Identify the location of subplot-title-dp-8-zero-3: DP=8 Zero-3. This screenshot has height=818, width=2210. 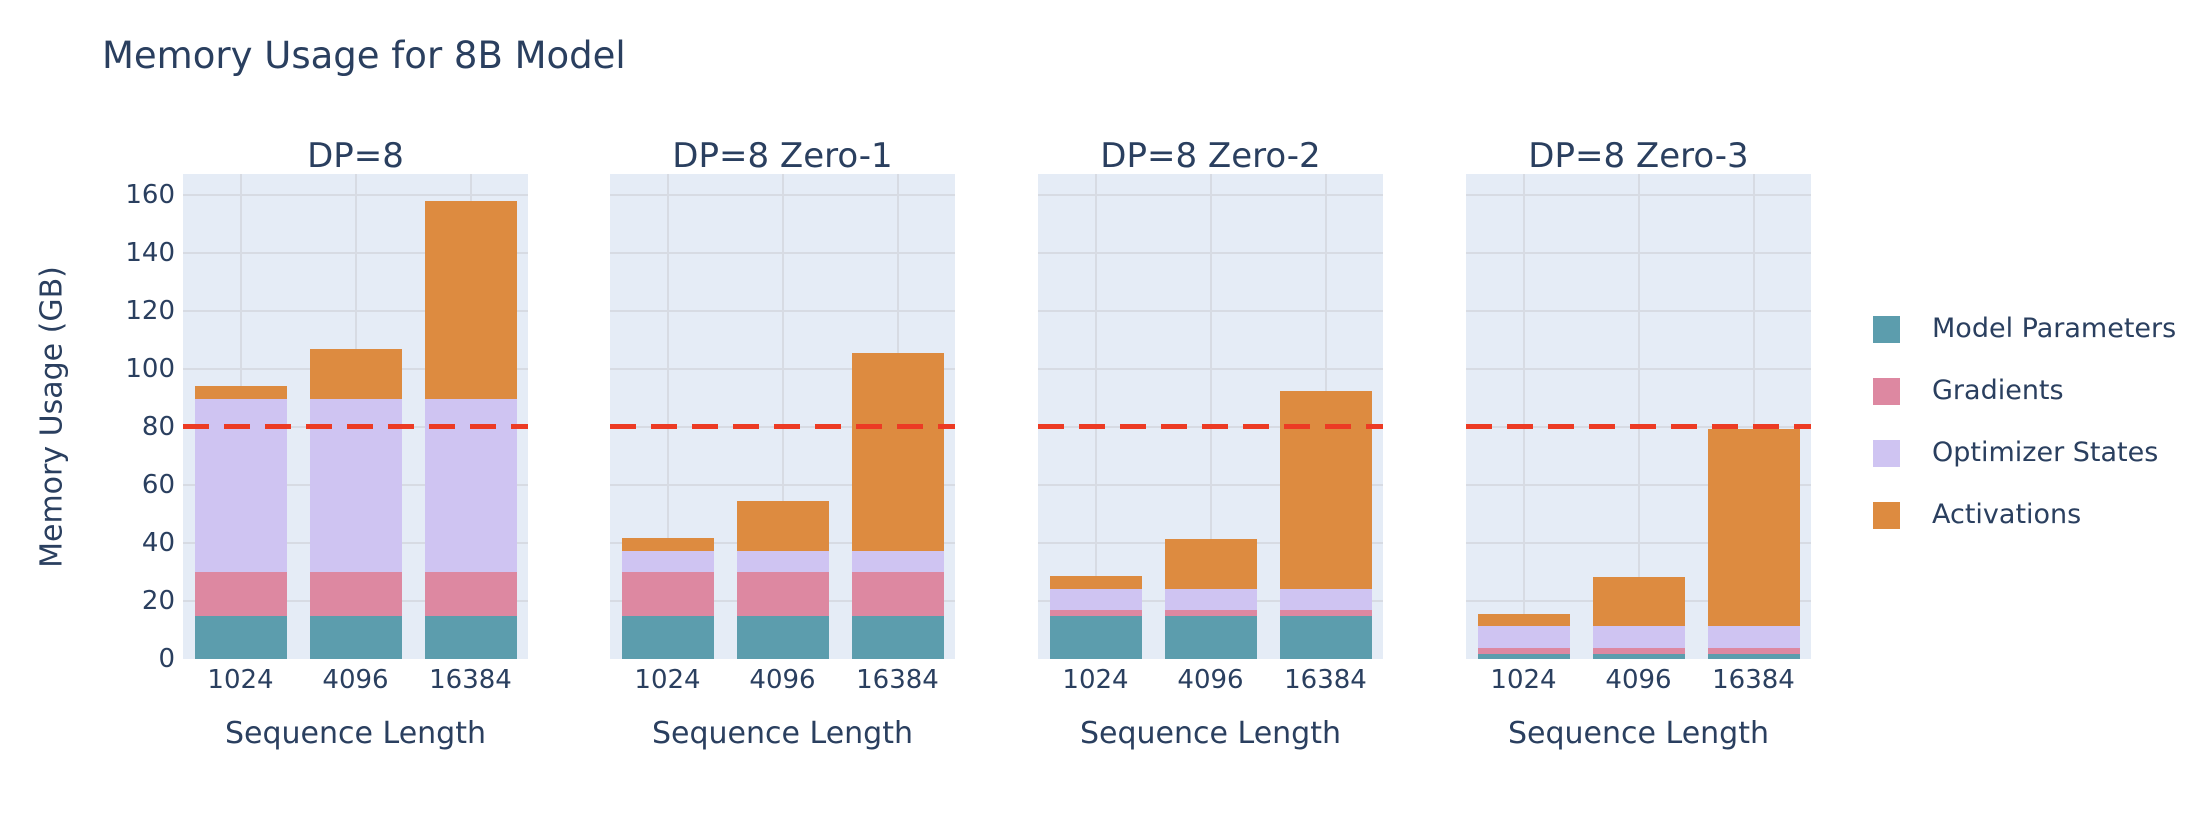
(1638, 156).